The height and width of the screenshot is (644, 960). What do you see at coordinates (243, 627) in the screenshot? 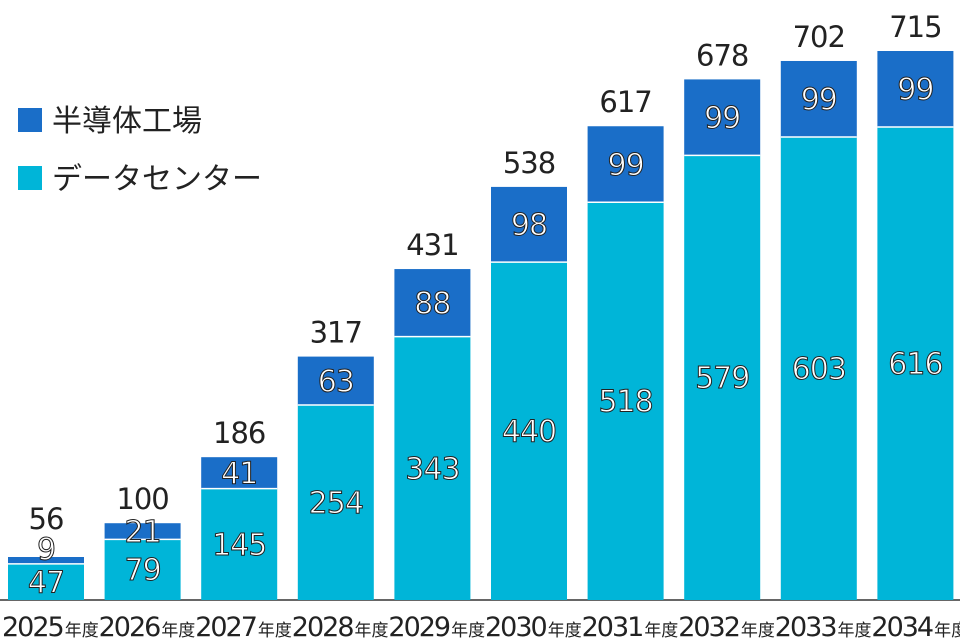
I see `x-tick-label: 2027 年度` at bounding box center [243, 627].